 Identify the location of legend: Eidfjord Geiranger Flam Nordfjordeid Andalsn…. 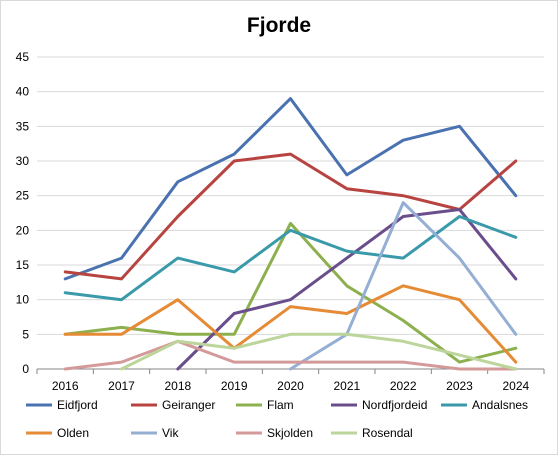
(277, 419).